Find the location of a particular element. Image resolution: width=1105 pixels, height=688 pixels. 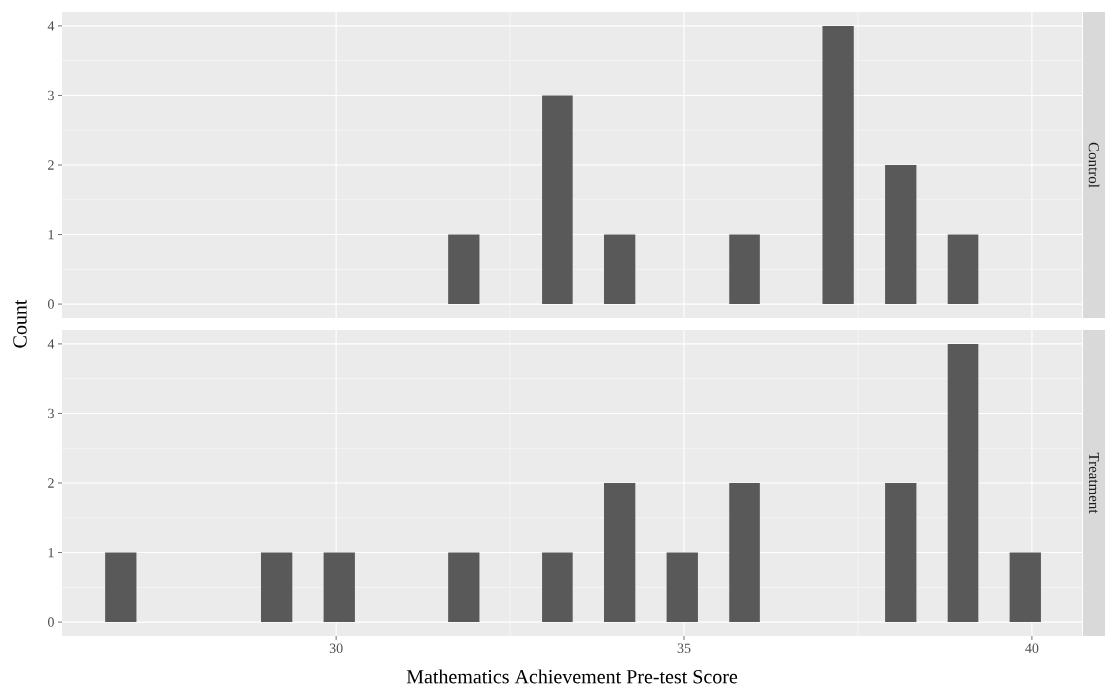

x-tick-label: 35 is located at coordinates (684, 648).